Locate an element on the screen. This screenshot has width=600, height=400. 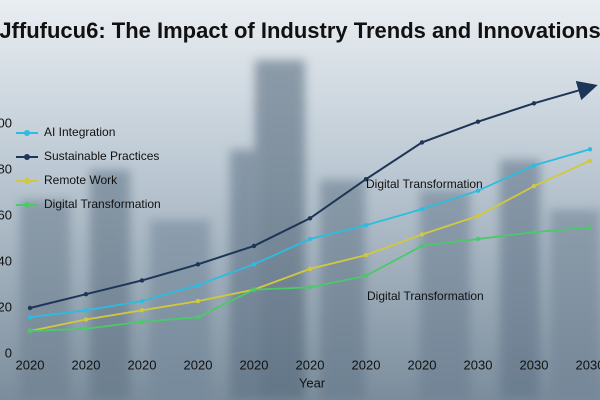
x-axis-label: Year is located at coordinates (312, 382).